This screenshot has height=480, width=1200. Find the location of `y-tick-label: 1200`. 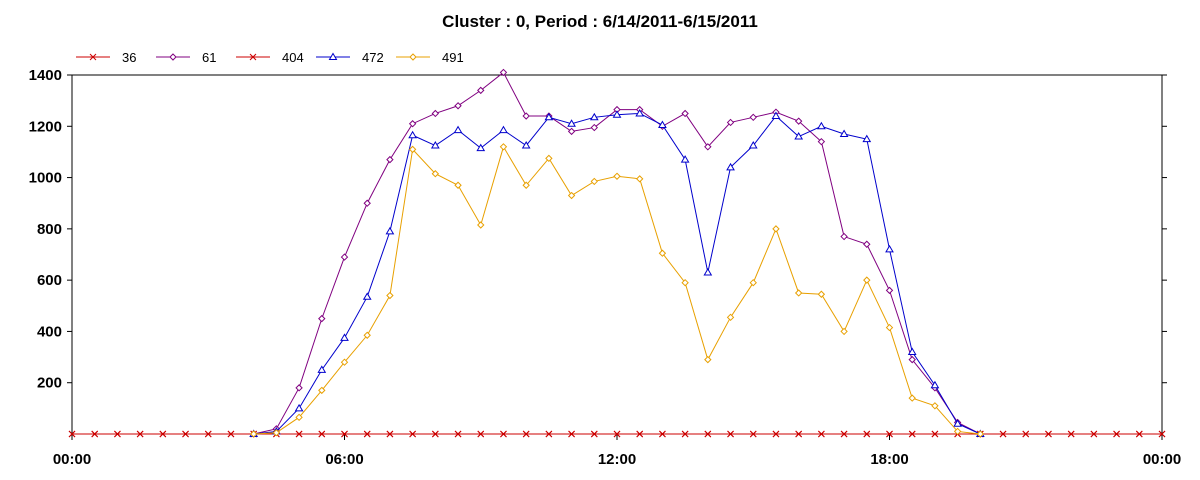

y-tick-label: 1200 is located at coordinates (45, 126).